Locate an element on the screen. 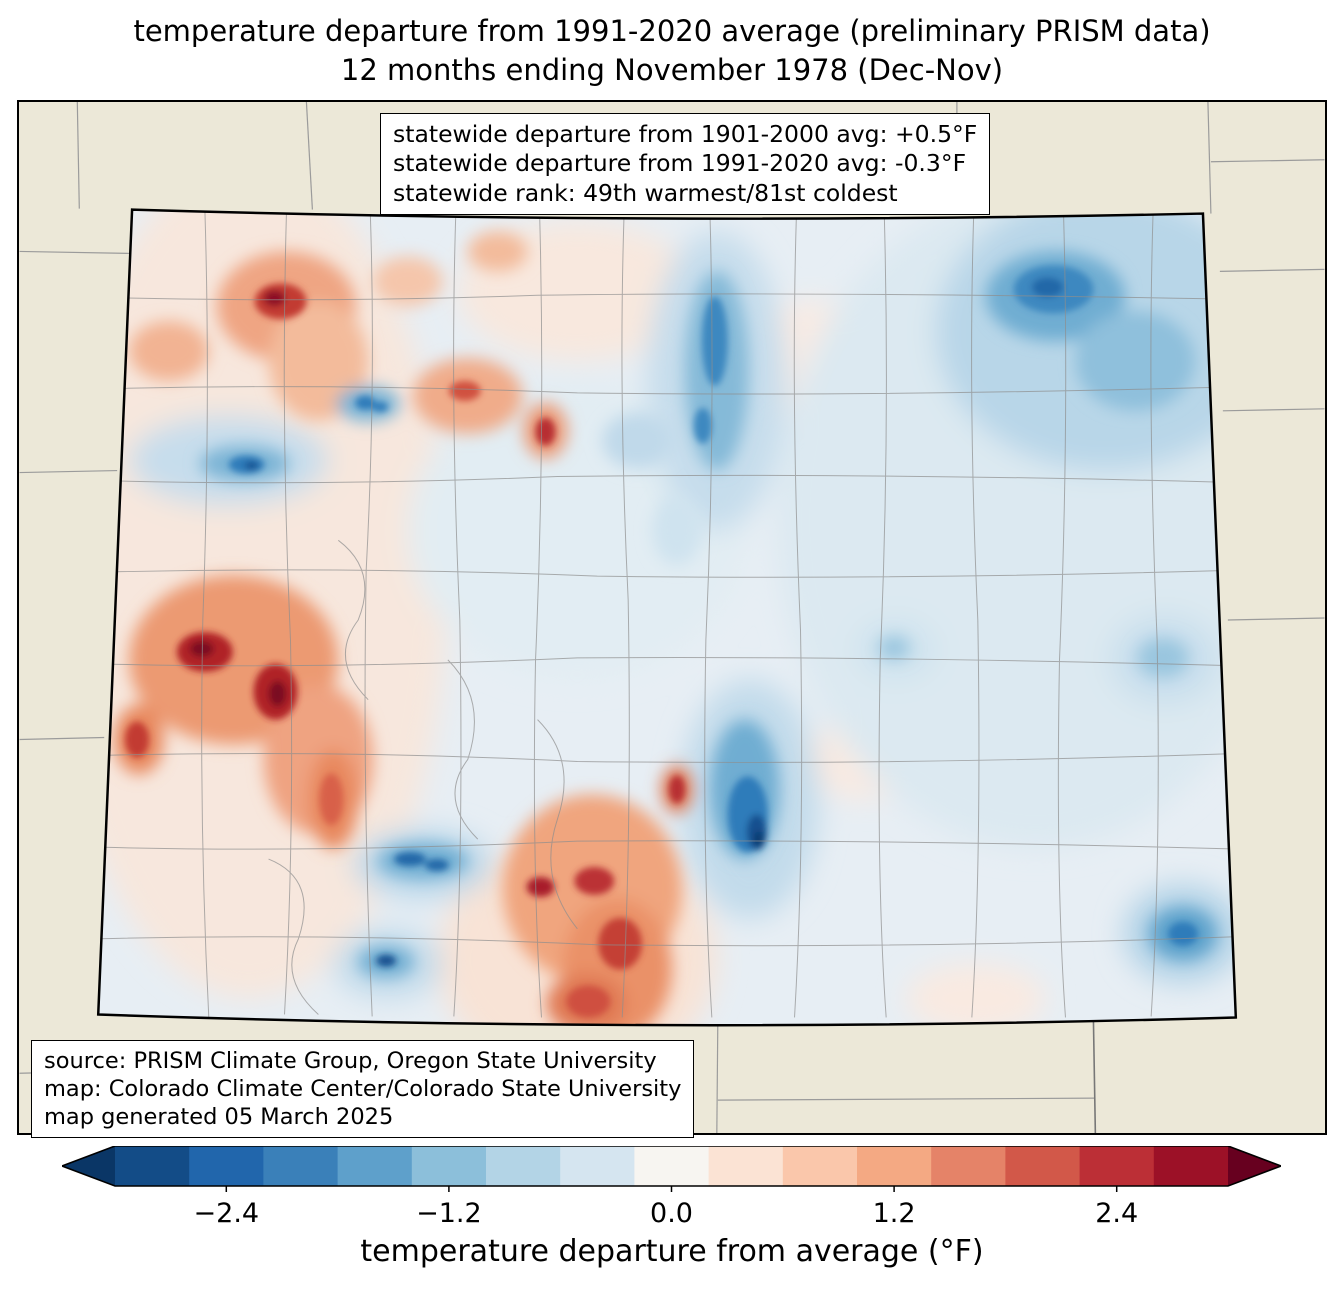  colorbar-tick-label: 1.2 is located at coordinates (894, 1213).